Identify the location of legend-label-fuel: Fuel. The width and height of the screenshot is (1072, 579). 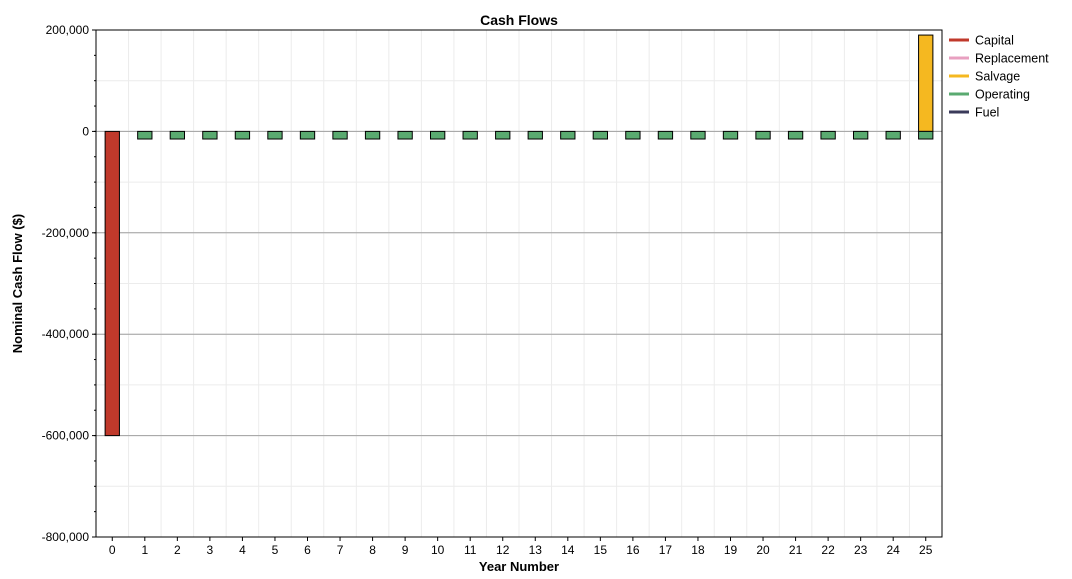
(987, 113).